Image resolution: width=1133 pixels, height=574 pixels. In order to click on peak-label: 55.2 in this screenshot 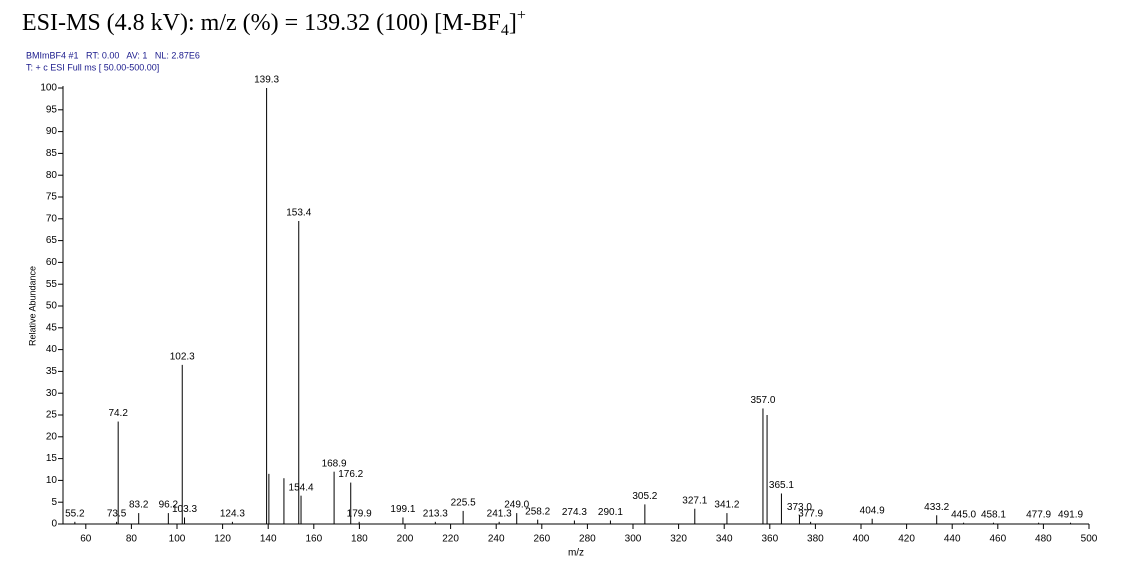, I will do `click(75, 513)`.